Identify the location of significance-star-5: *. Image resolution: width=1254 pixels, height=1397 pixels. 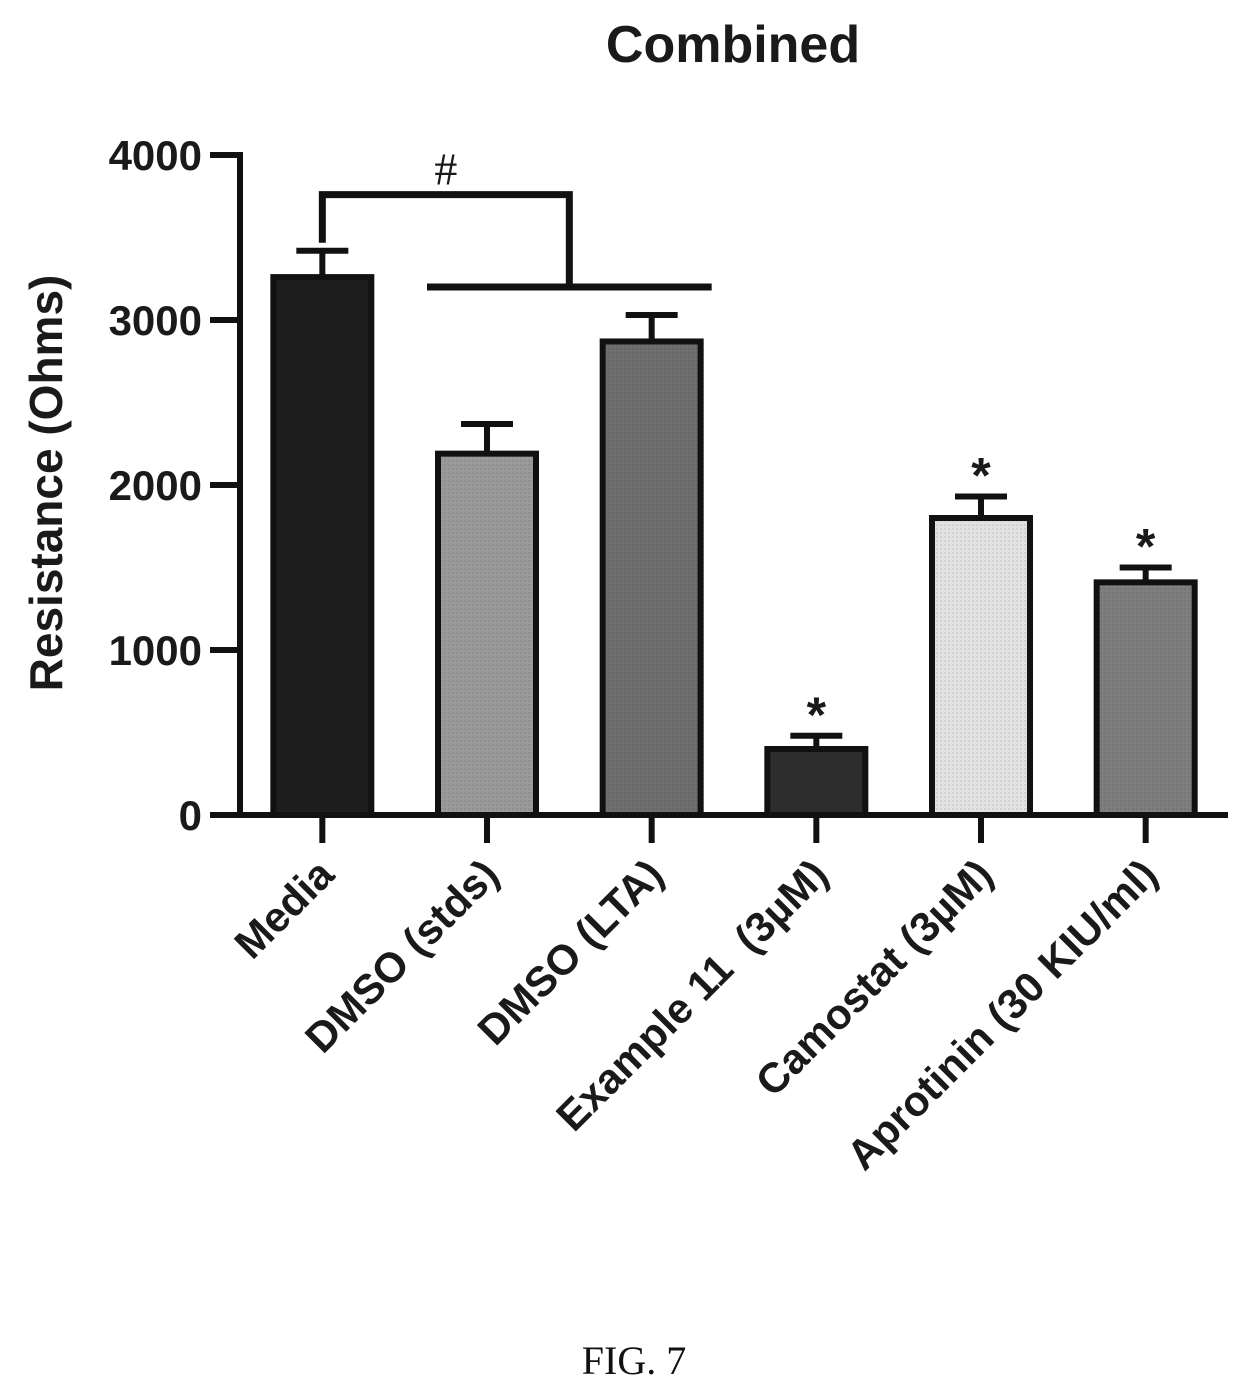
(1146, 547).